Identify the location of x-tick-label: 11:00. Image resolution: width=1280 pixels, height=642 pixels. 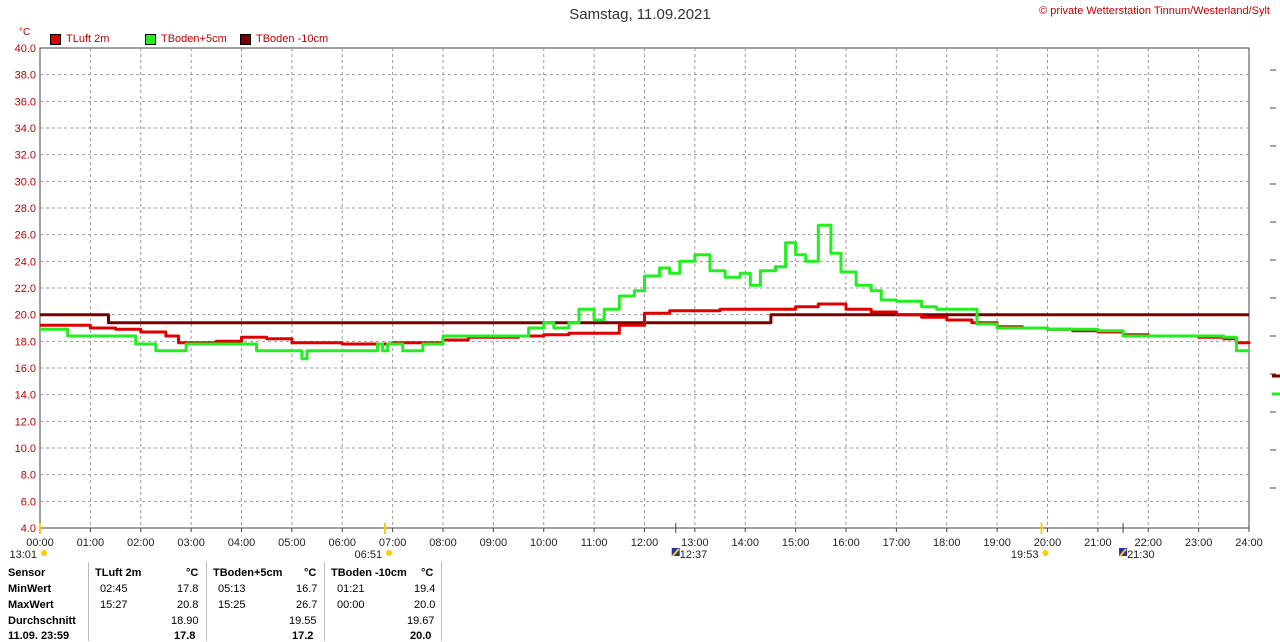
(594, 543).